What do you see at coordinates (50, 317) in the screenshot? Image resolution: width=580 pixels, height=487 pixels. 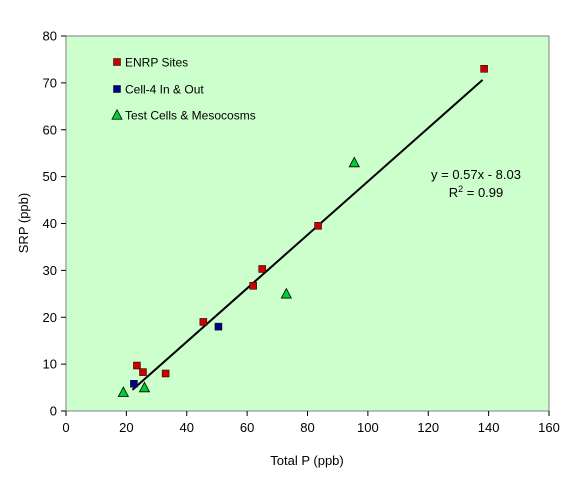 I see `y-tick-label: 20` at bounding box center [50, 317].